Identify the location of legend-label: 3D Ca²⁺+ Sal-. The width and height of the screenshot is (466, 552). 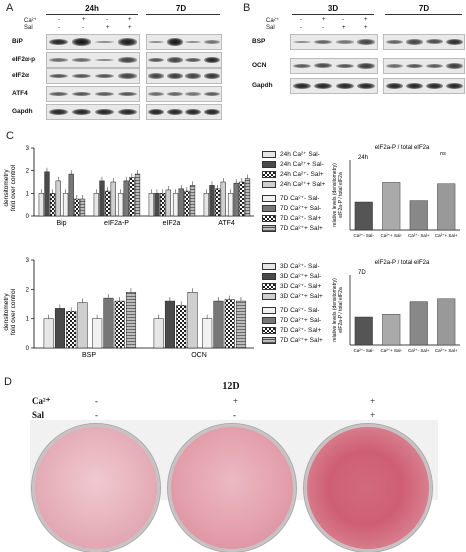
(301, 276).